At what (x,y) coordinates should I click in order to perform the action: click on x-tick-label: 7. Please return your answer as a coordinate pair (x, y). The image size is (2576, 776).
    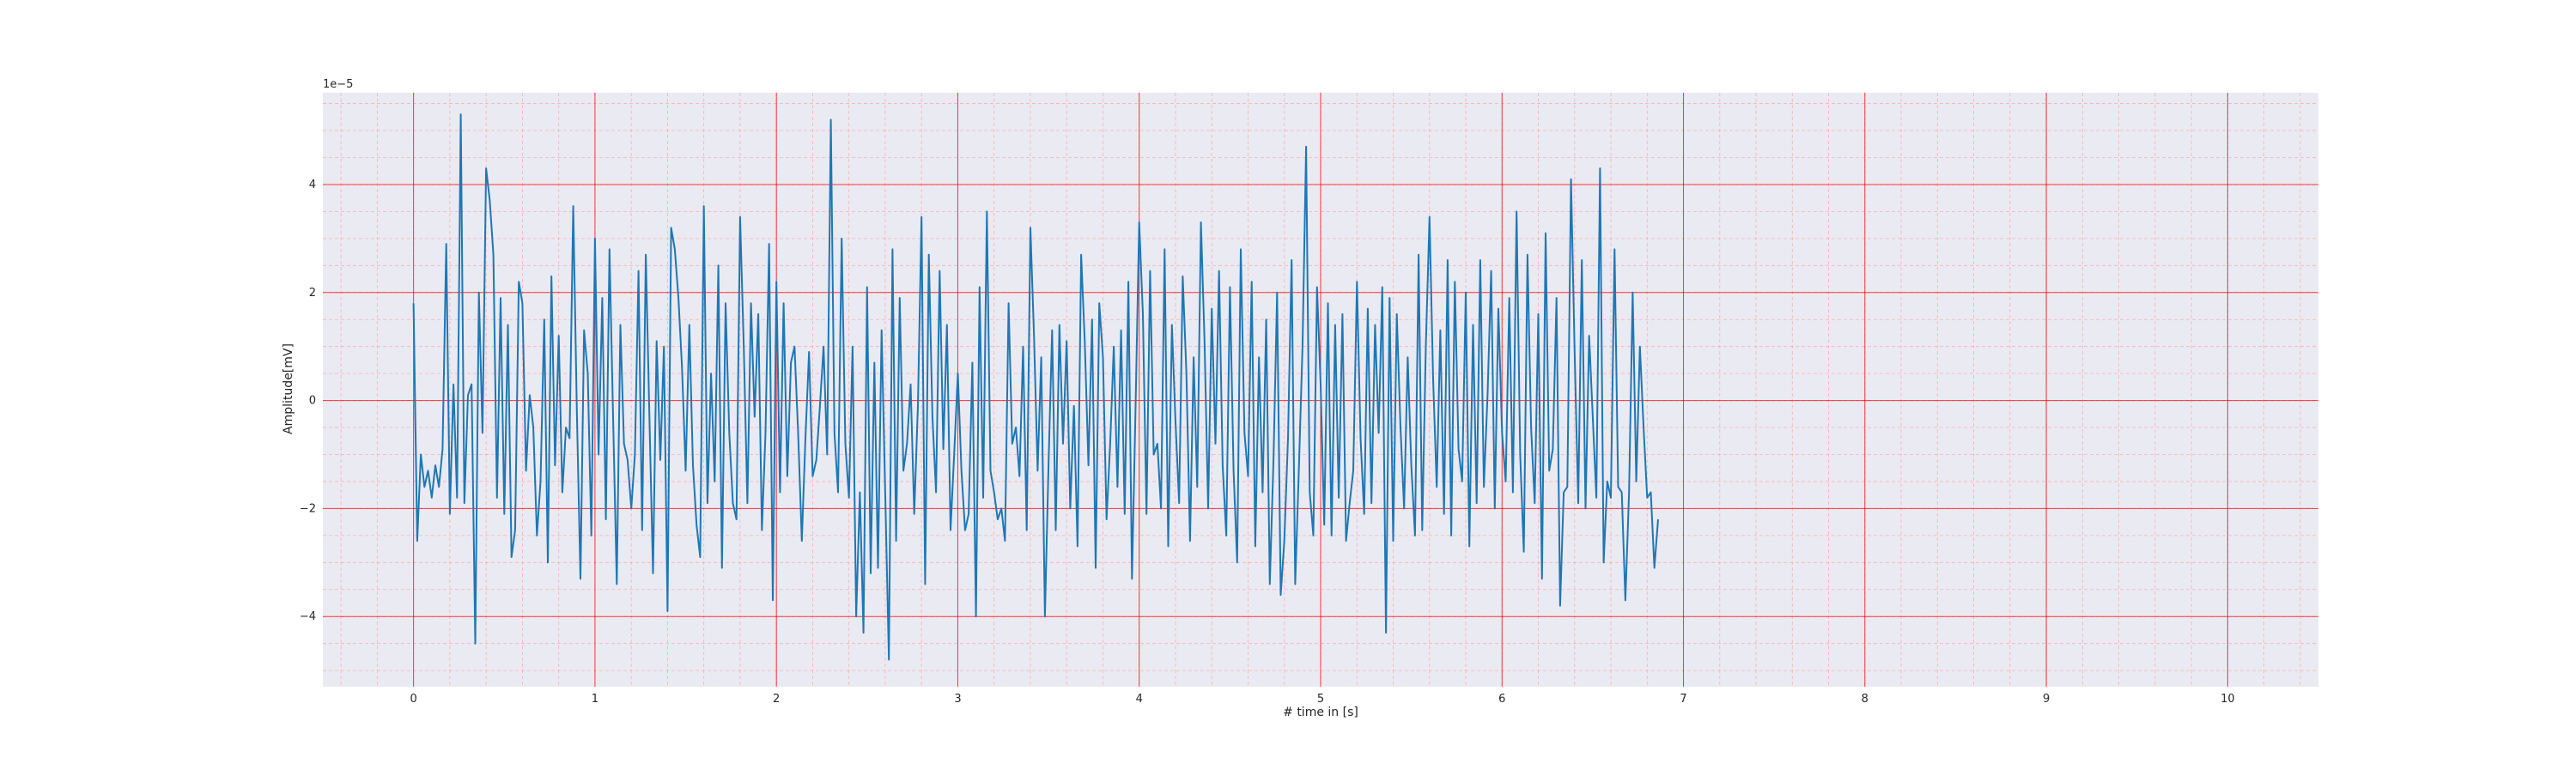
    Looking at the image, I should click on (1683, 699).